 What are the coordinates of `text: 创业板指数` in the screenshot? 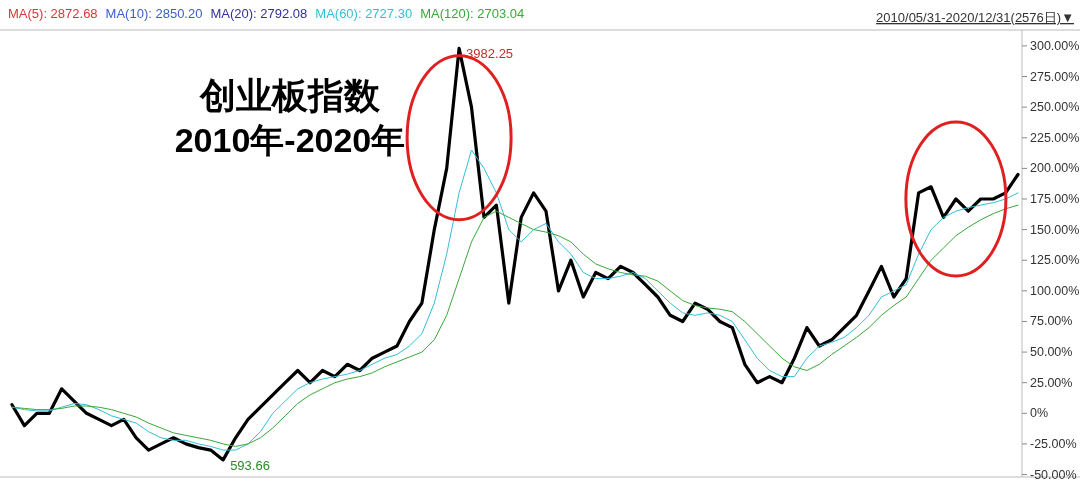 It's located at (290, 95).